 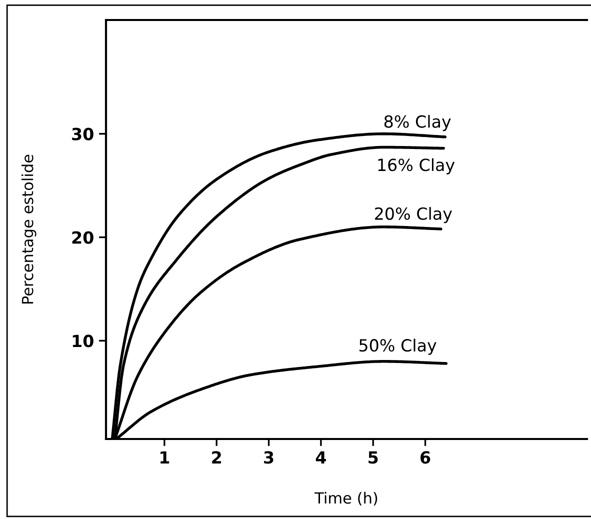 What do you see at coordinates (416, 166) in the screenshot?
I see `series-label: 16% Clay` at bounding box center [416, 166].